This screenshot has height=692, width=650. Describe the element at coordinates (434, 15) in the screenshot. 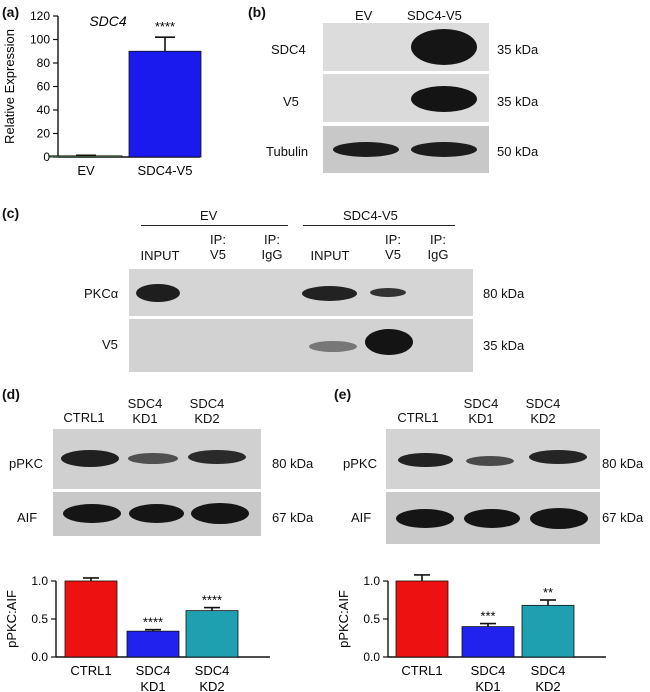

I see `panel-b-col-sdc4v5: SDC4-V5` at that location.